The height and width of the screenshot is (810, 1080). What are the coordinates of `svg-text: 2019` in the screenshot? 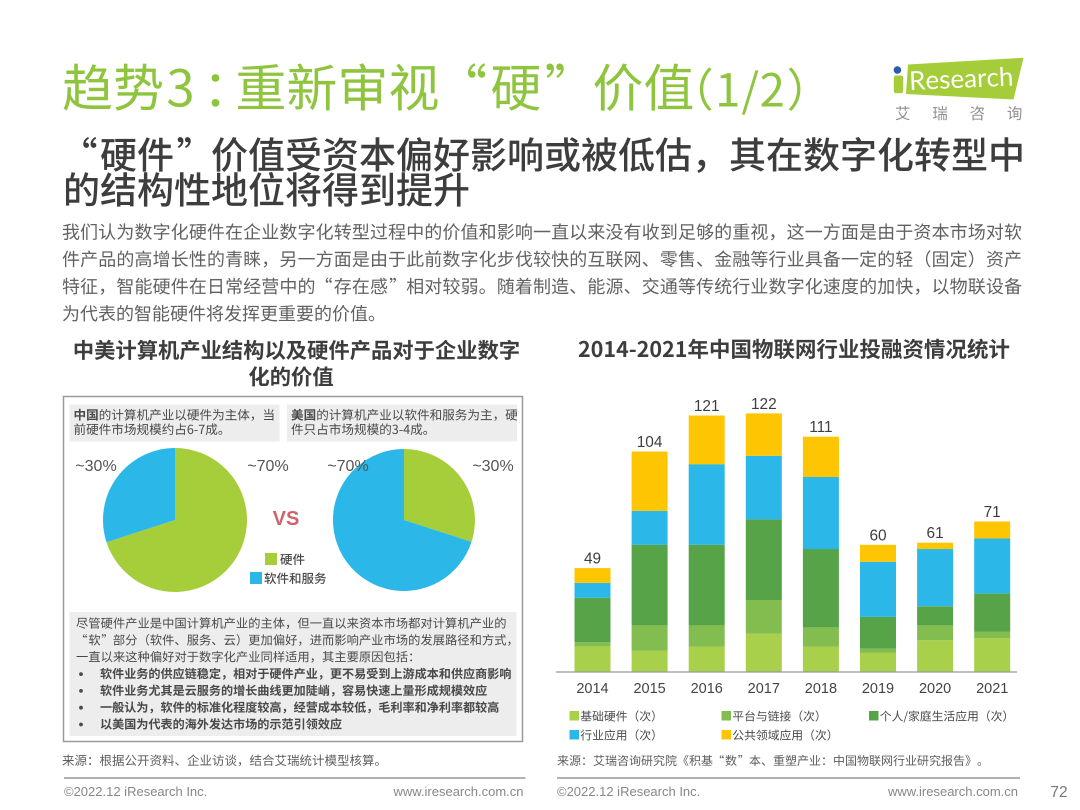 It's located at (878, 689).